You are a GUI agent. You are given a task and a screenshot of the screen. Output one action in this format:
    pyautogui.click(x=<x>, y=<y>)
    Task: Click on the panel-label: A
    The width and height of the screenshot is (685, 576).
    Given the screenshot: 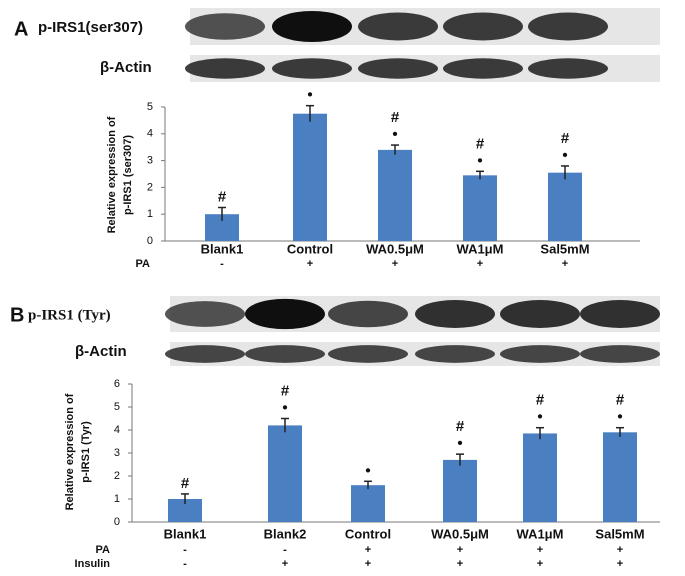 What is the action you would take?
    pyautogui.click(x=21, y=29)
    